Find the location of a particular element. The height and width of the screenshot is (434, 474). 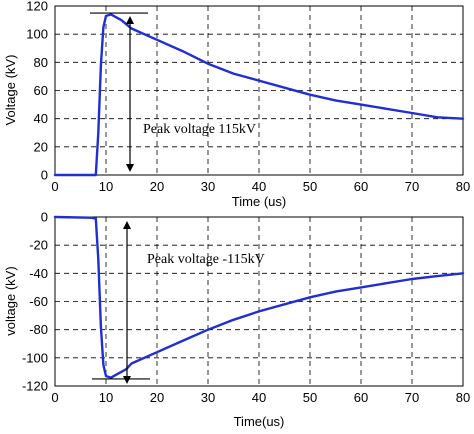

y-tick-label: -100 is located at coordinates (35, 357).